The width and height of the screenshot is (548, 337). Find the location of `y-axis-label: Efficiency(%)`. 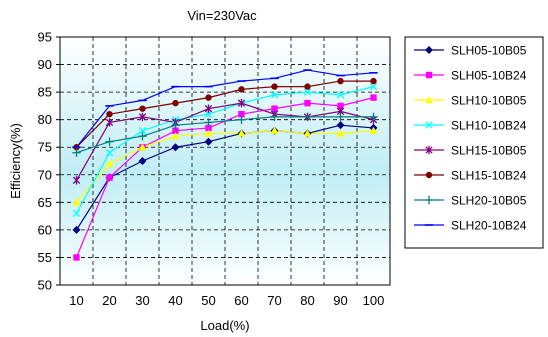

y-axis-label: Efficiency(%) is located at coordinates (15, 161).